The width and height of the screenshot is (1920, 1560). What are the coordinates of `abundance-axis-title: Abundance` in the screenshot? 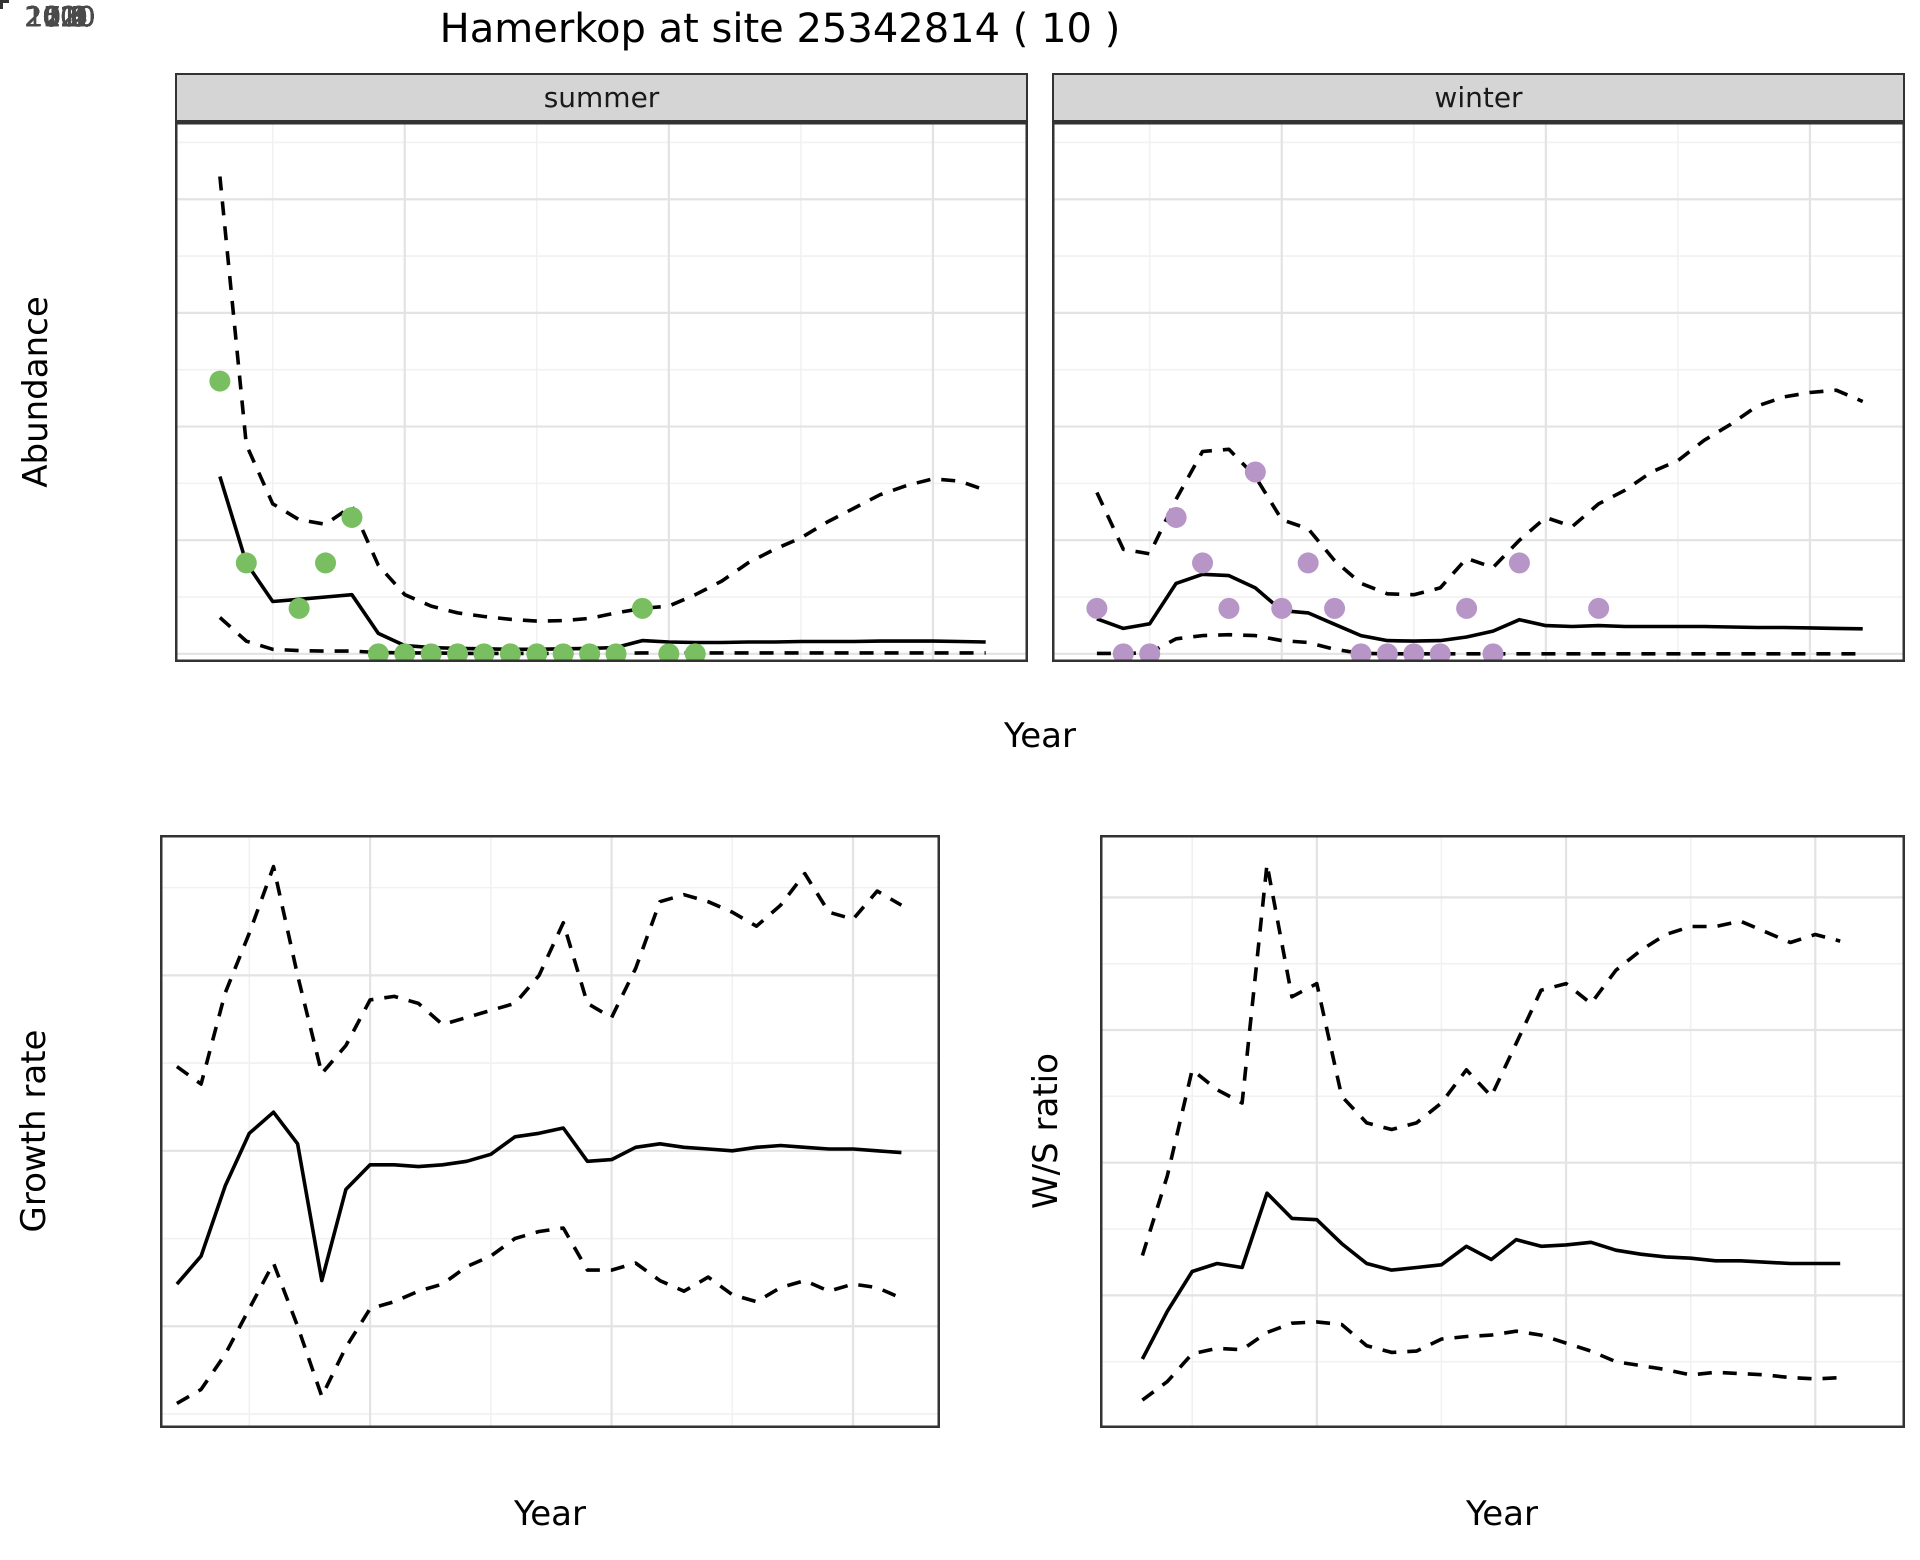 It's located at (36, 392).